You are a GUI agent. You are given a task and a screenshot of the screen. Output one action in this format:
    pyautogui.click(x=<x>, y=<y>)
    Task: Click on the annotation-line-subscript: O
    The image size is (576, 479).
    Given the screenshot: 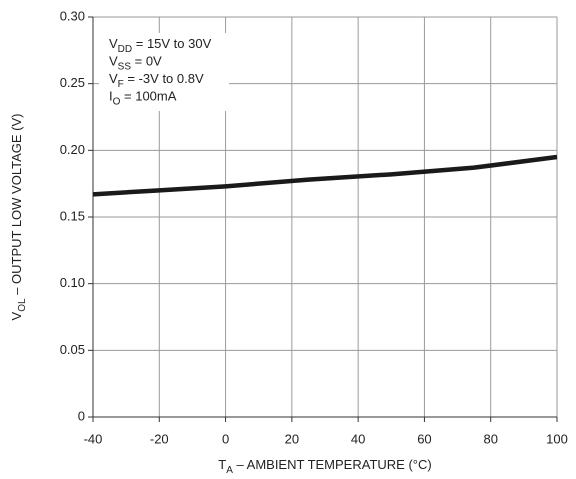 What is the action you would take?
    pyautogui.click(x=117, y=101)
    